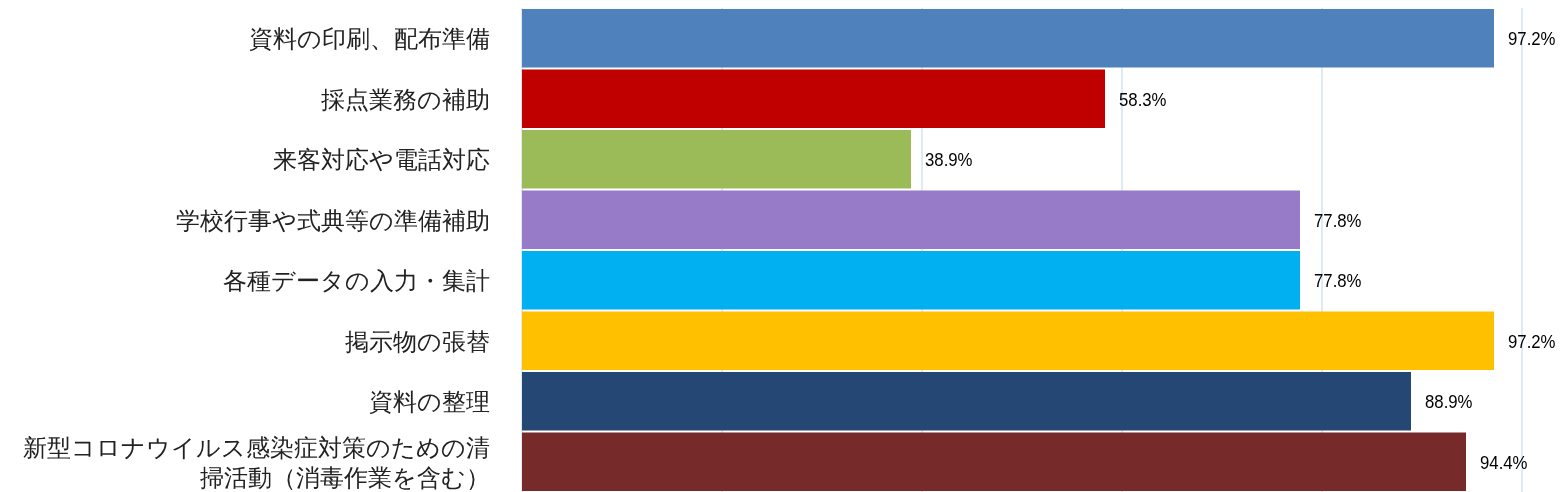 The image size is (1568, 492). Describe the element at coordinates (1507, 462) in the screenshot. I see `data-label: 94.4%` at that location.